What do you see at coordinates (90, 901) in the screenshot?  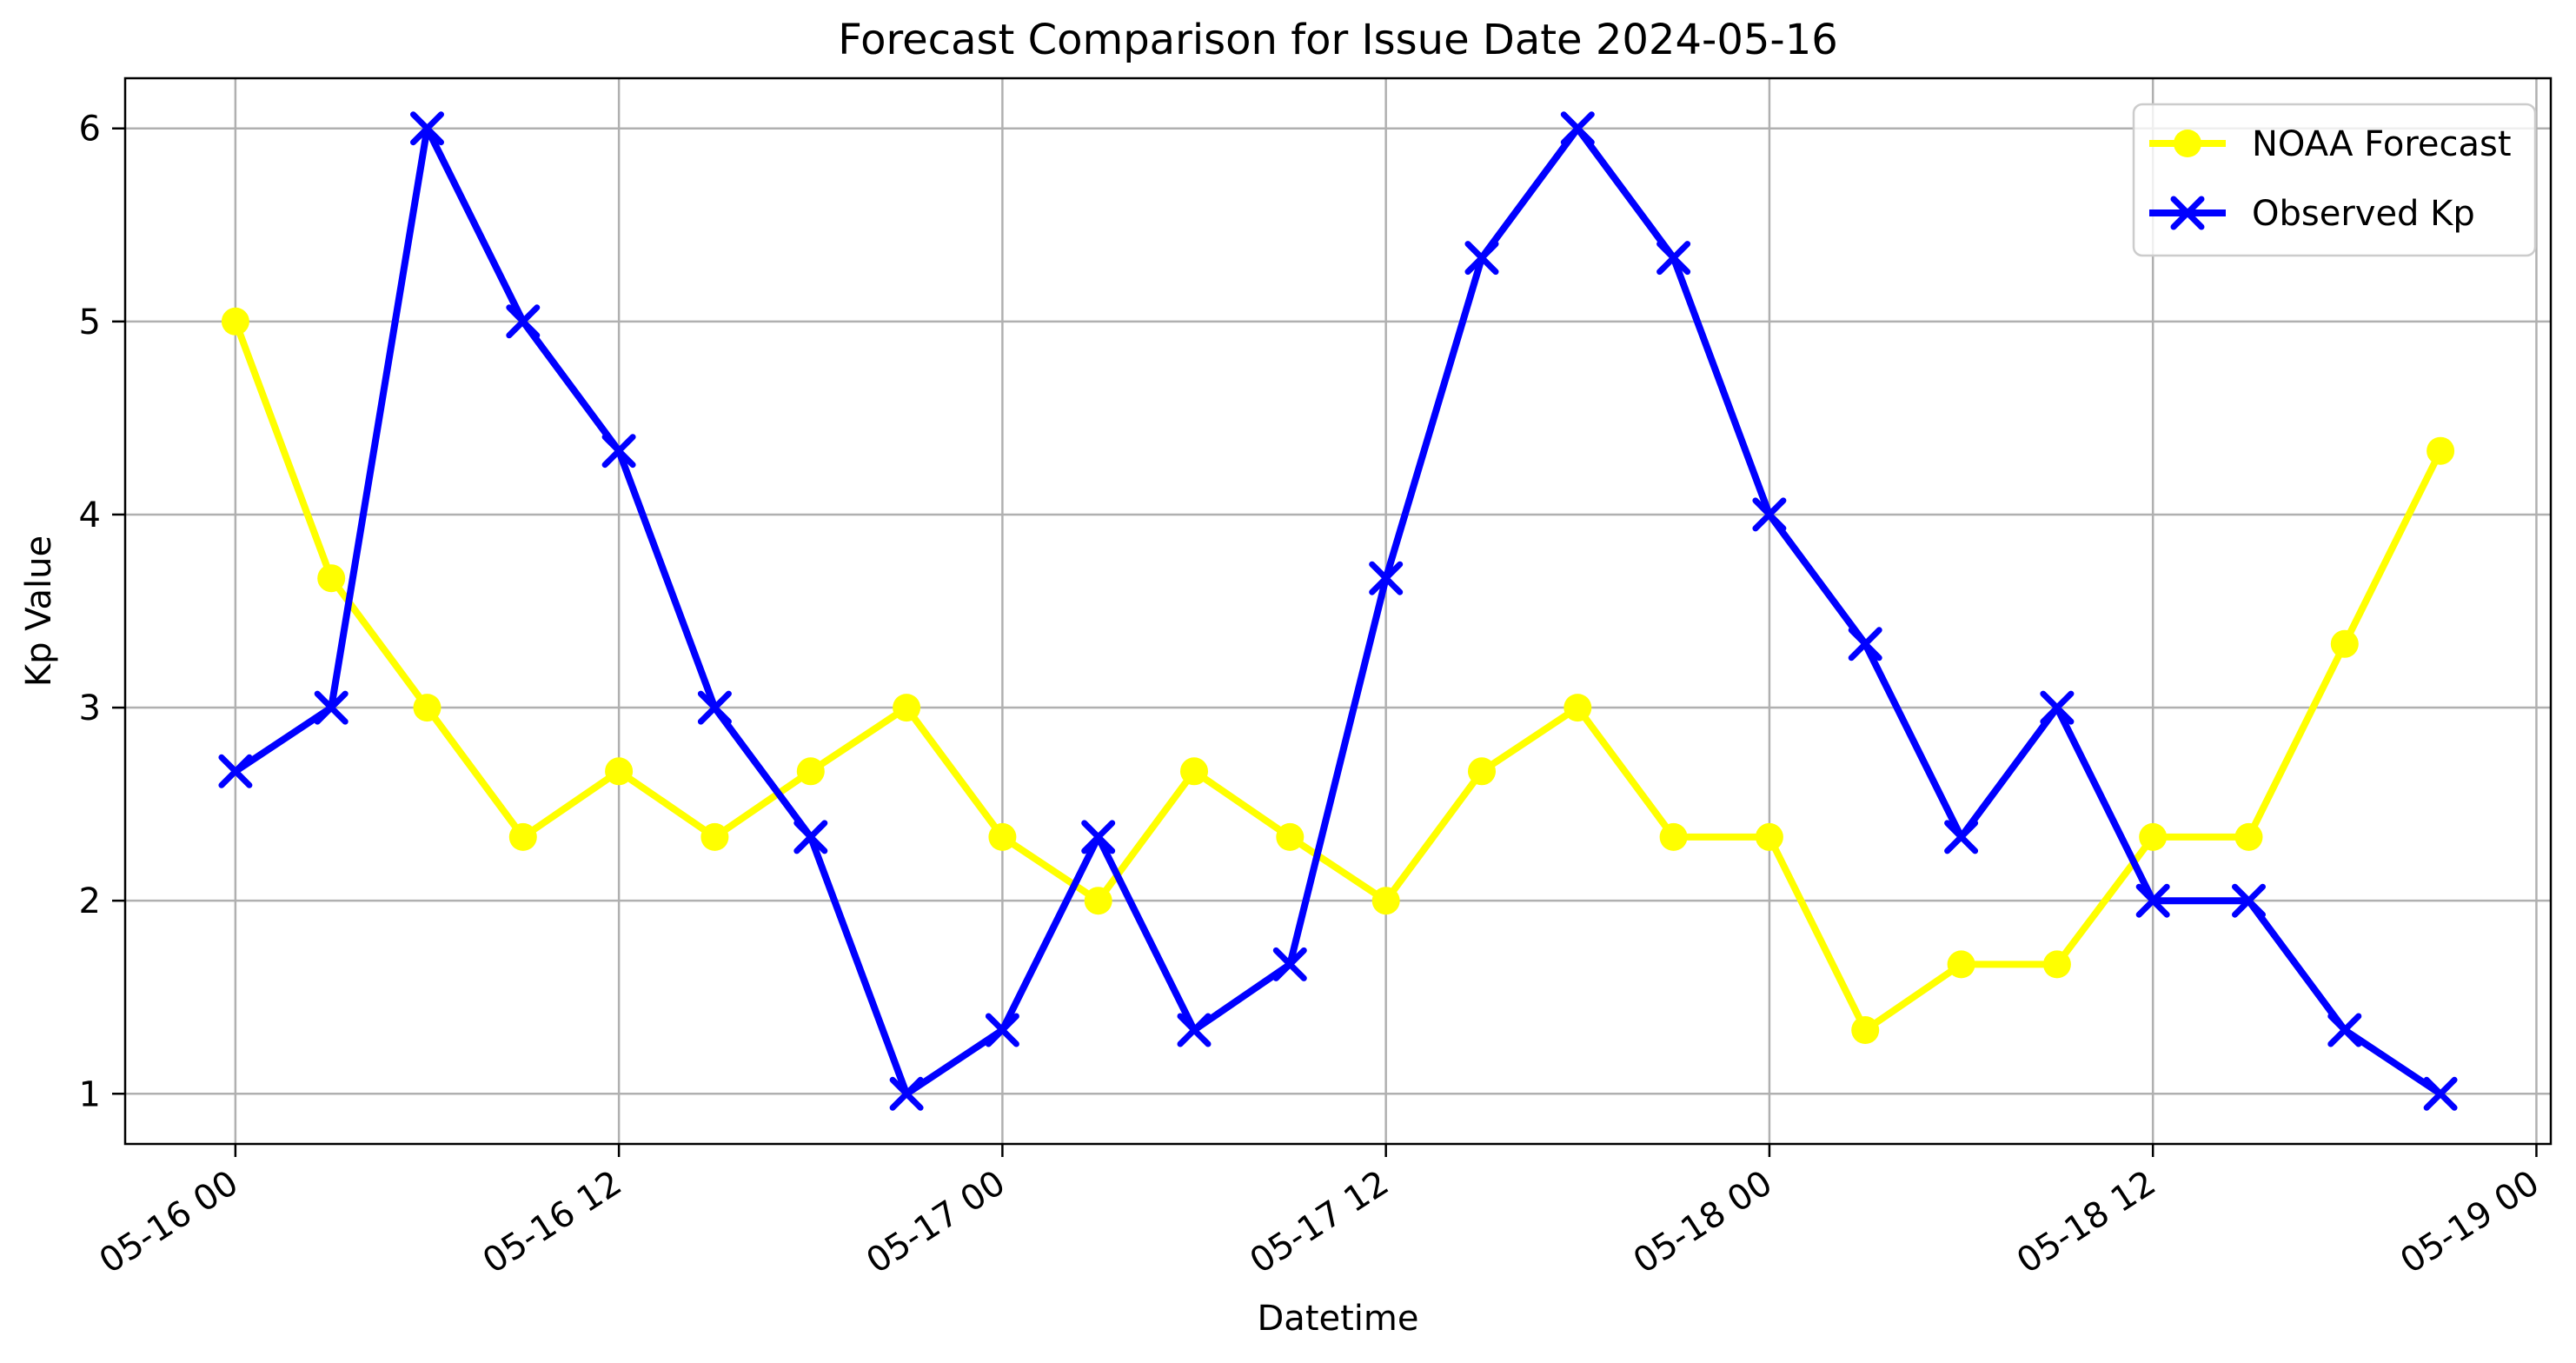 I see `y-tick-label: 2` at bounding box center [90, 901].